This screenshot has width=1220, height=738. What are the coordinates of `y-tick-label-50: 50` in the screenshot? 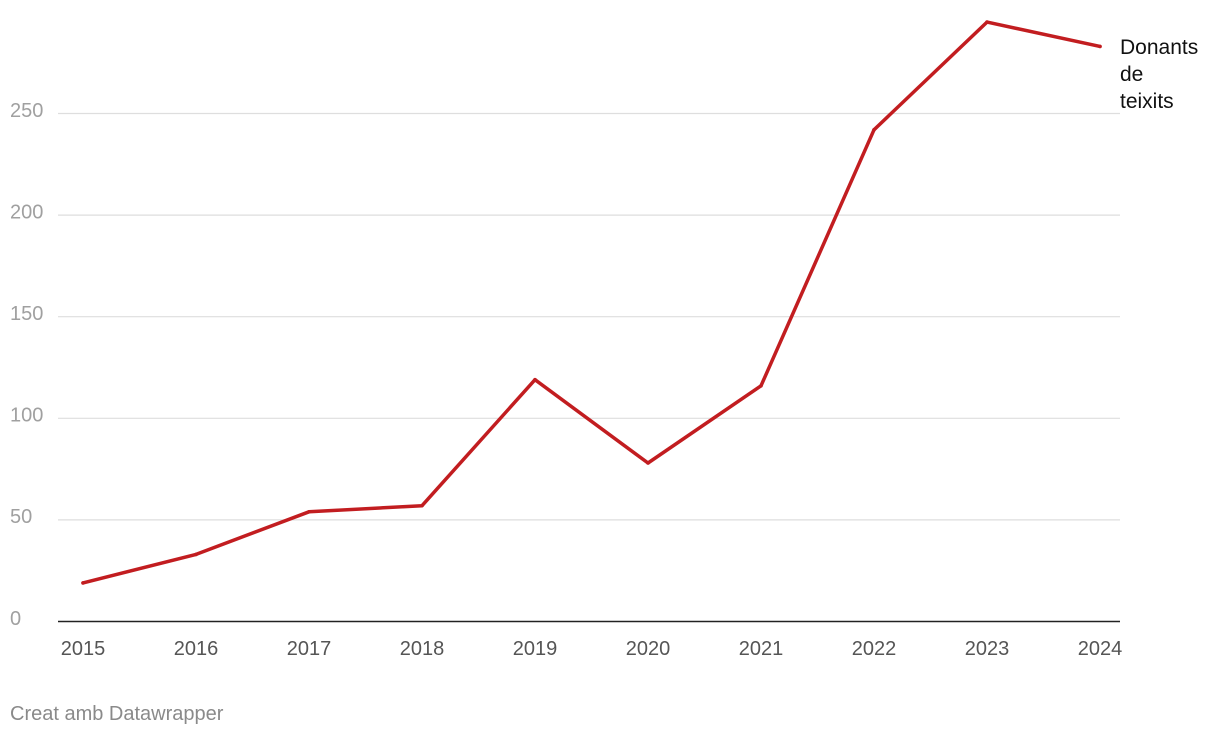 It's located at (21, 517).